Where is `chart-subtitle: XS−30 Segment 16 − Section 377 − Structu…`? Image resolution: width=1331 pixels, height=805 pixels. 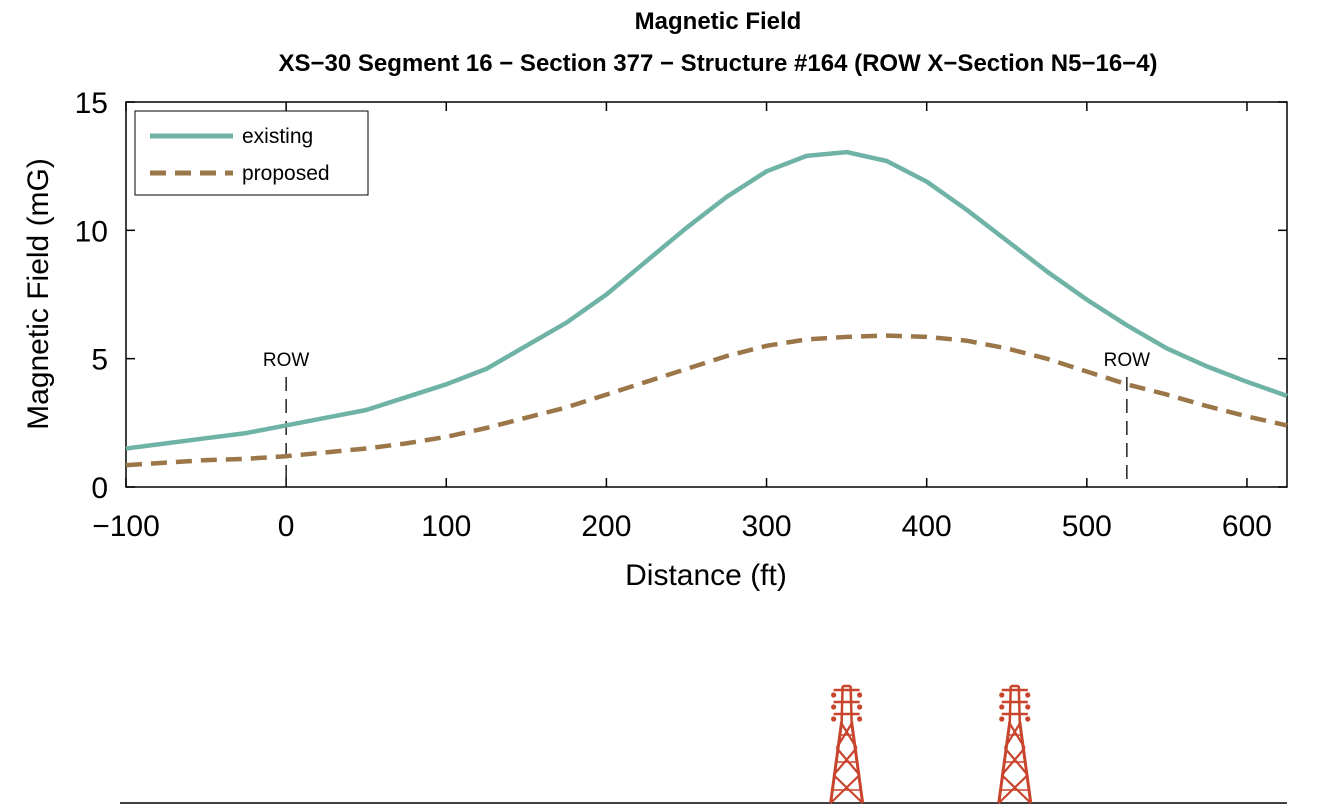
chart-subtitle: XS−30 Segment 16 − Section 377 − Structu… is located at coordinates (717, 63).